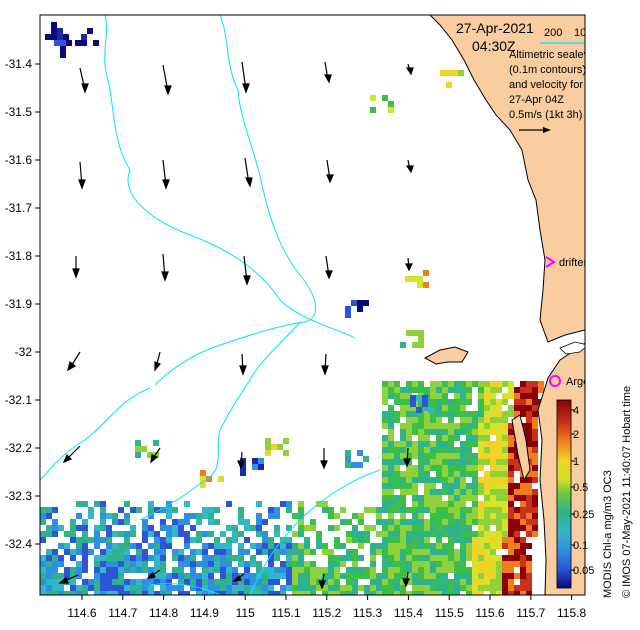  What do you see at coordinates (553, 55) in the screenshot?
I see `legend-line-1: Altimetric sealevel` at bounding box center [553, 55].